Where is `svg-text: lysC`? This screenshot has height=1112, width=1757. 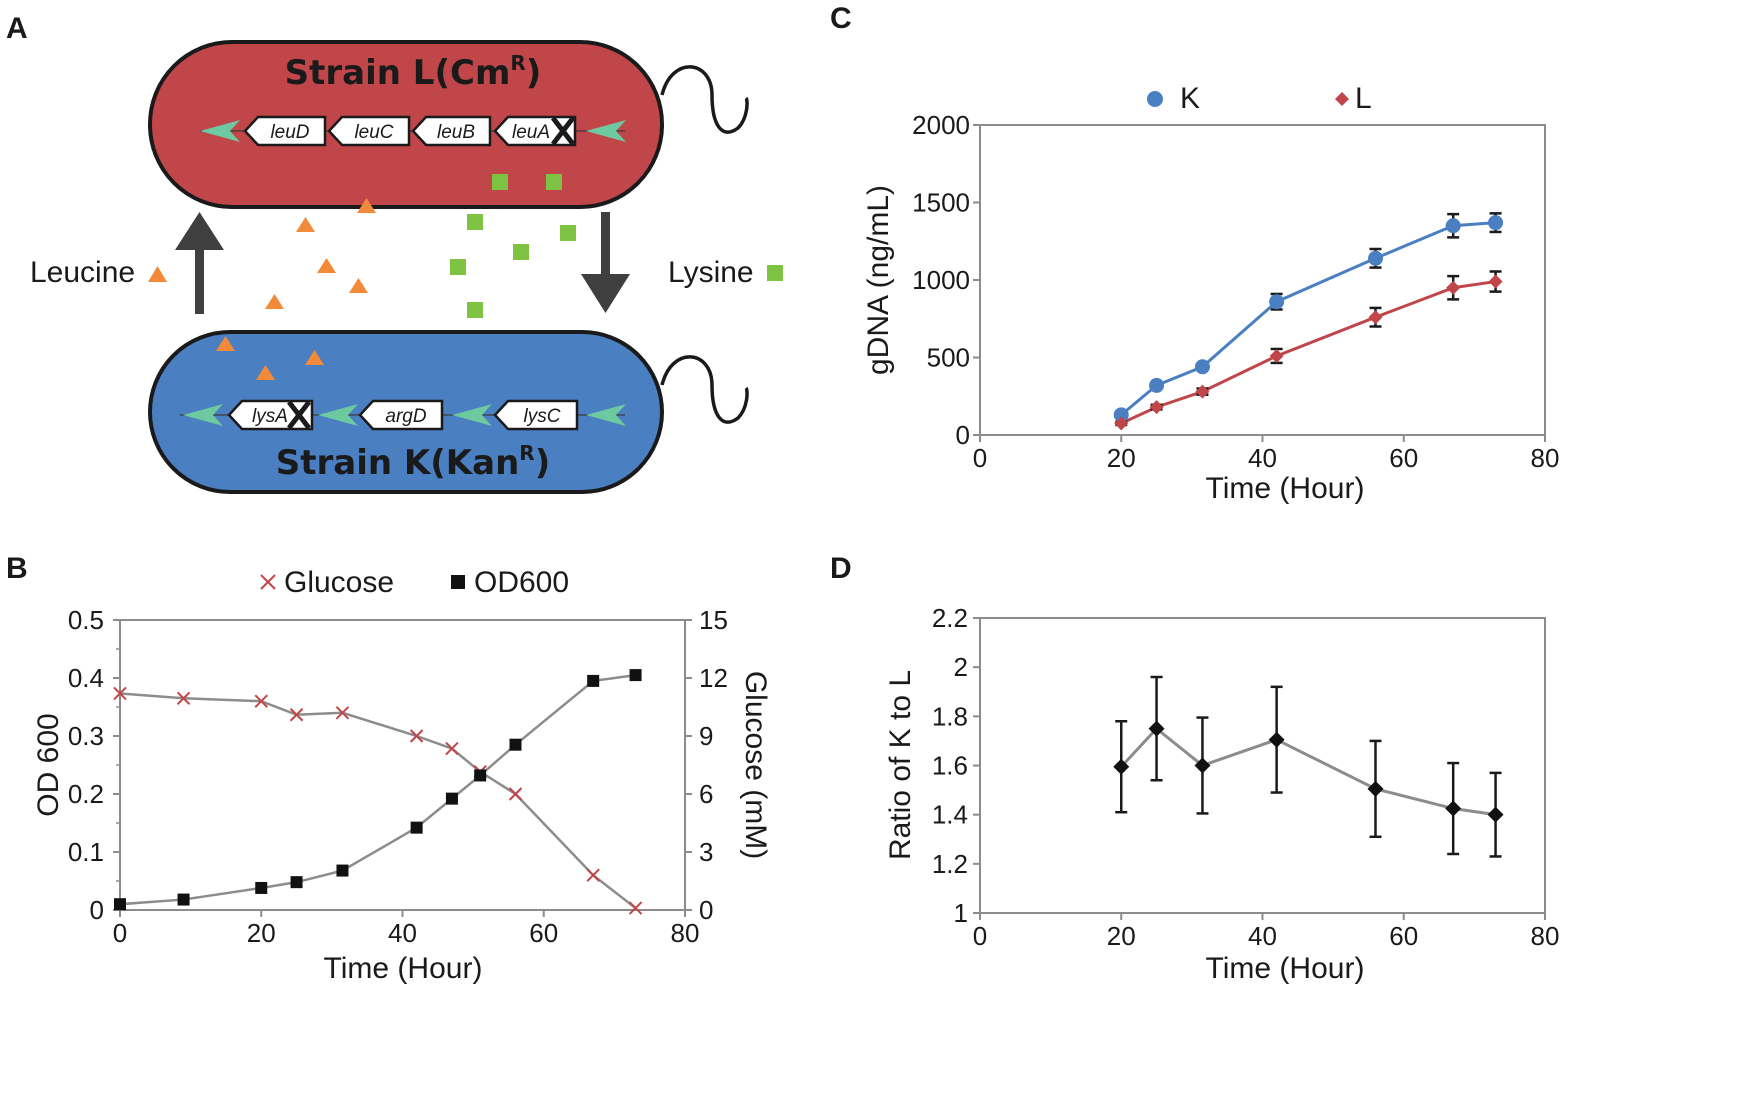 svg-text: lysC is located at coordinates (542, 416).